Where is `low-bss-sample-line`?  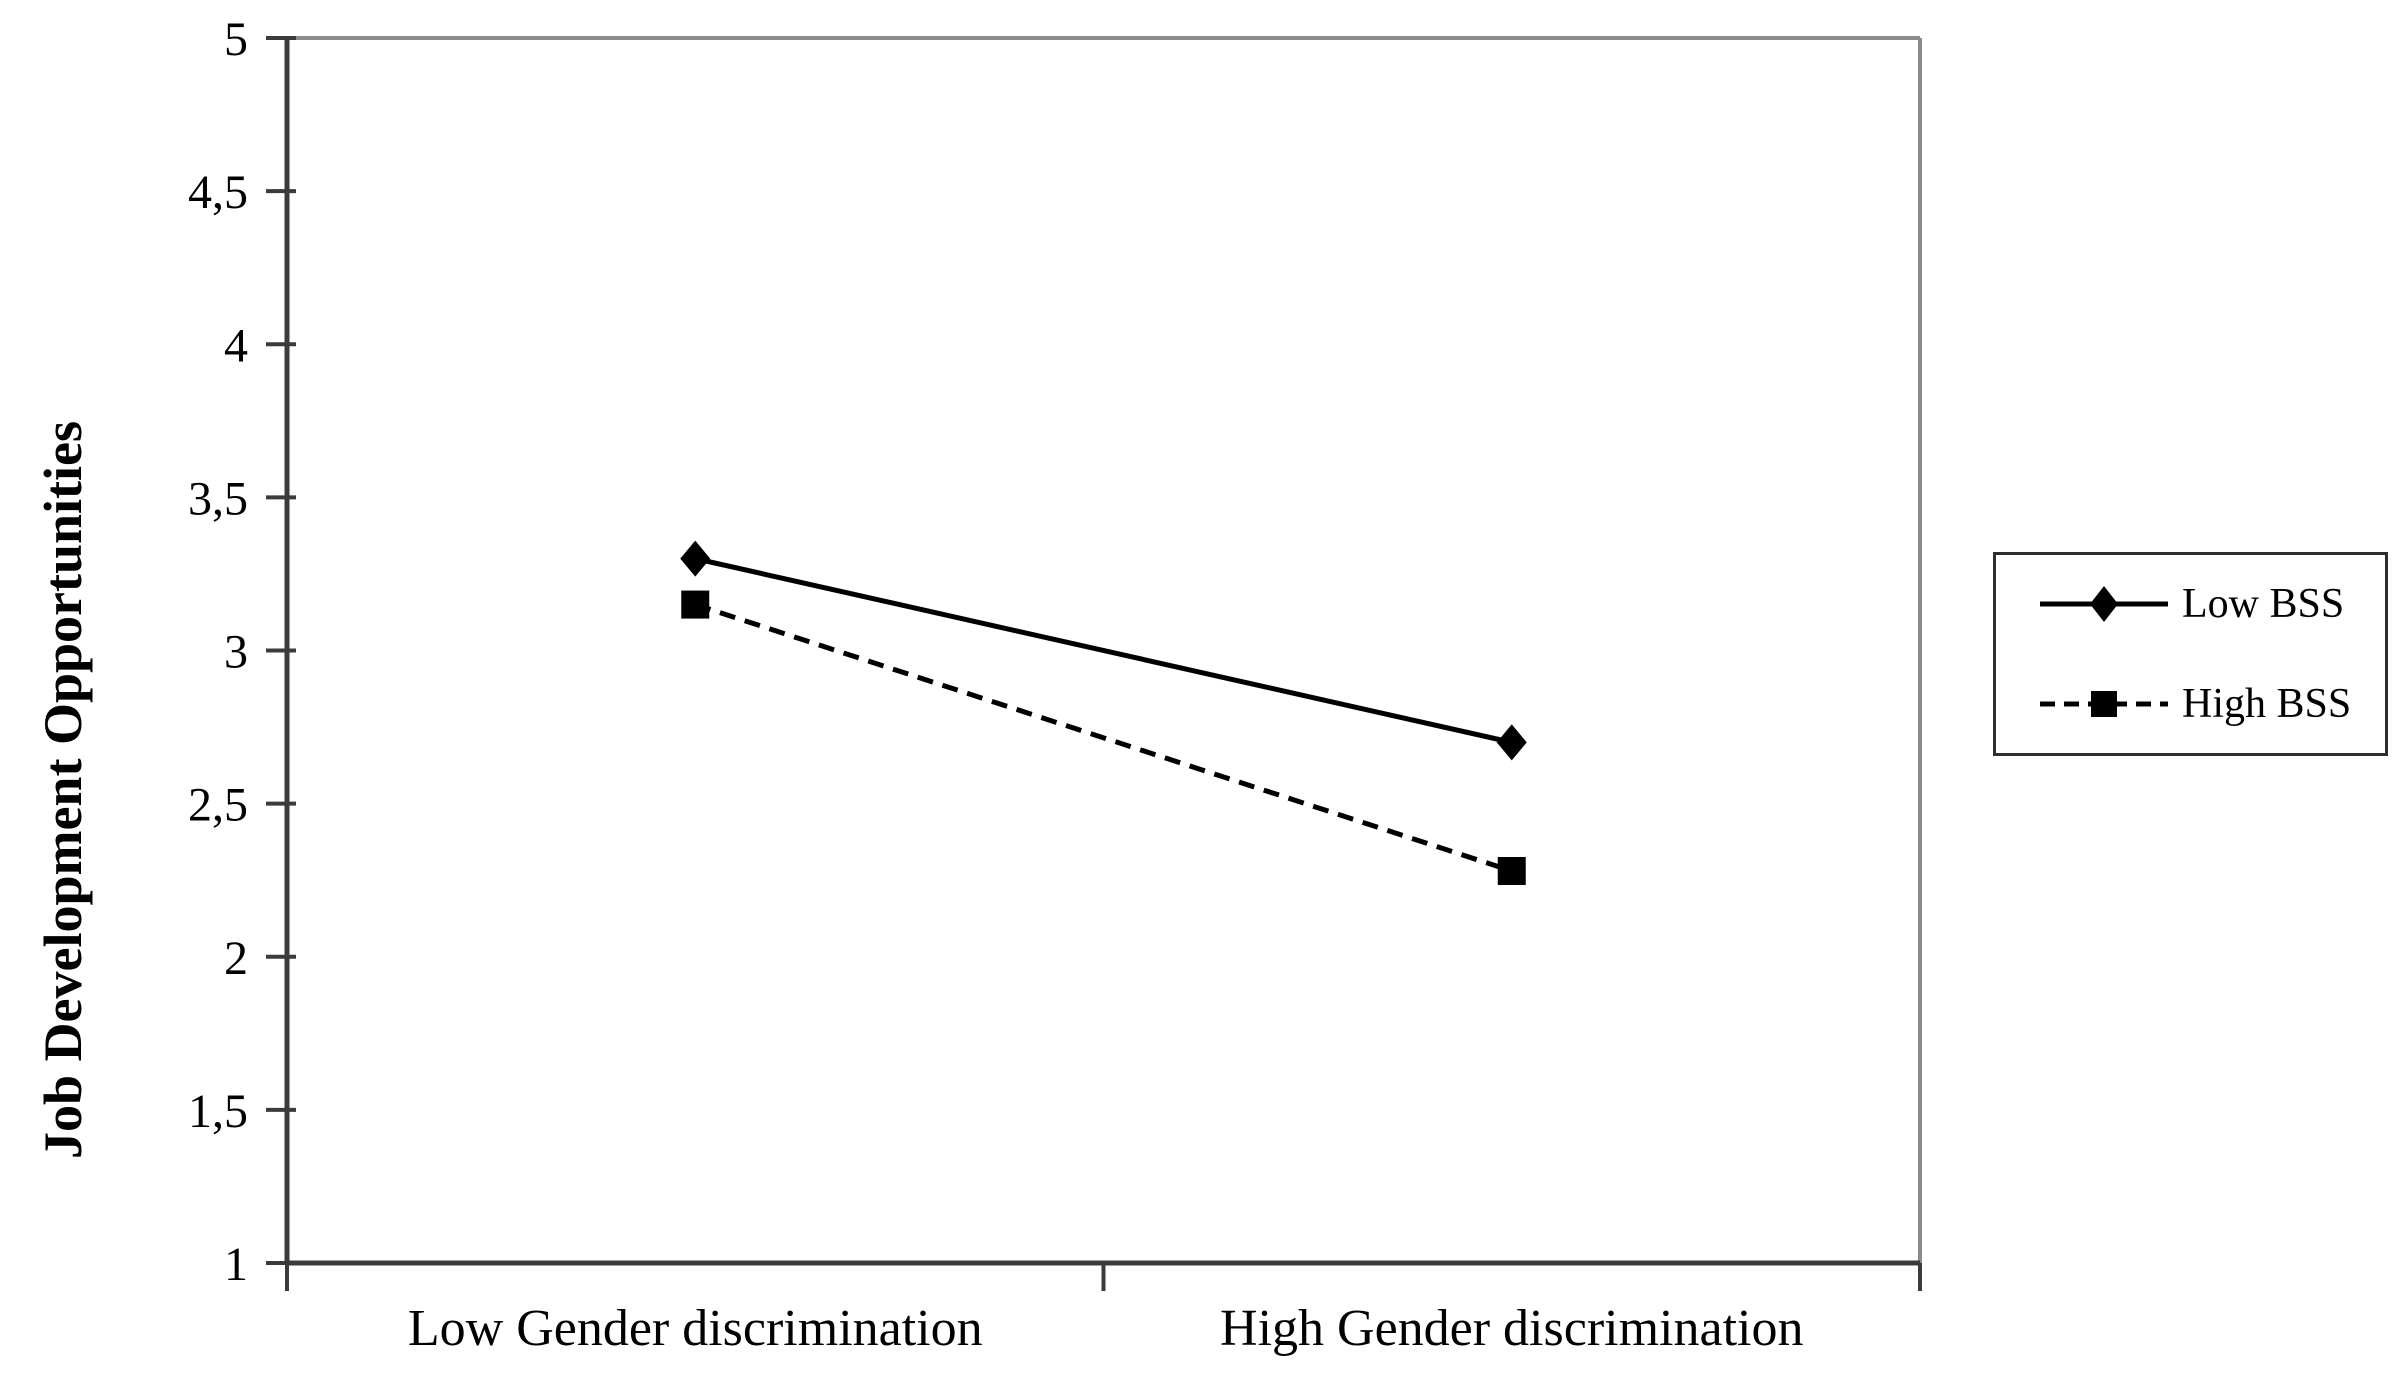 low-bss-sample-line is located at coordinates (2104, 604).